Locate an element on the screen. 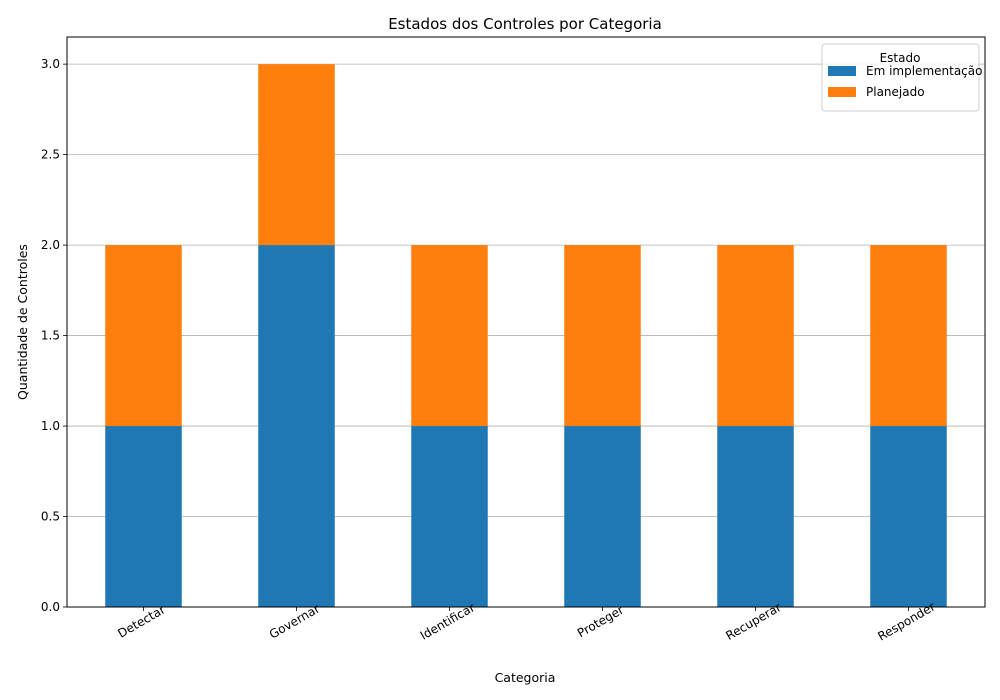 This screenshot has height=700, width=1000. bar-recuperar-planejado is located at coordinates (755, 336).